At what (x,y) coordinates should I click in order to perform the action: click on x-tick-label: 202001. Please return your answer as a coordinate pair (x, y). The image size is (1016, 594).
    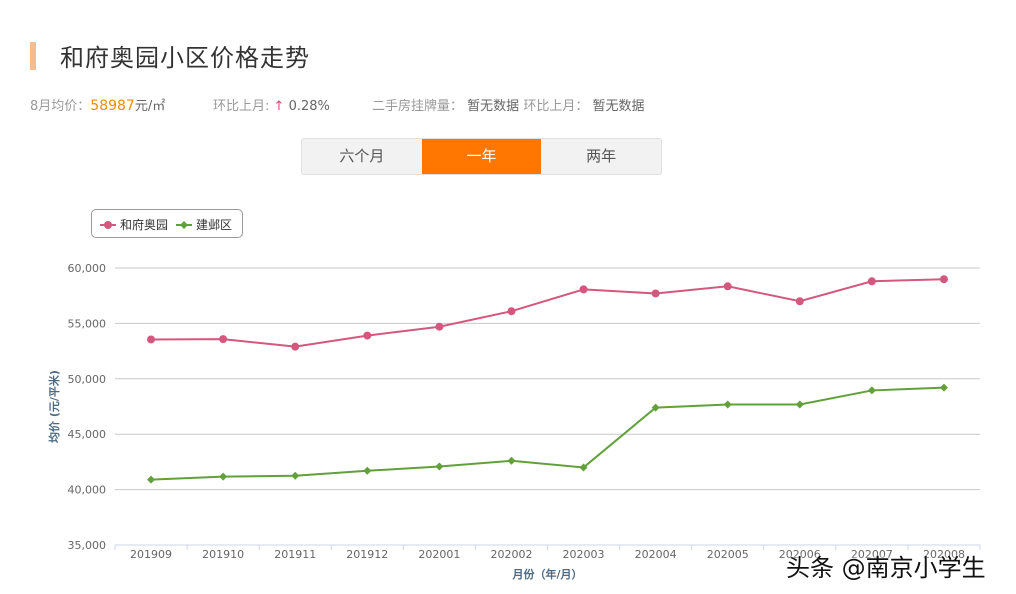
    Looking at the image, I should click on (439, 554).